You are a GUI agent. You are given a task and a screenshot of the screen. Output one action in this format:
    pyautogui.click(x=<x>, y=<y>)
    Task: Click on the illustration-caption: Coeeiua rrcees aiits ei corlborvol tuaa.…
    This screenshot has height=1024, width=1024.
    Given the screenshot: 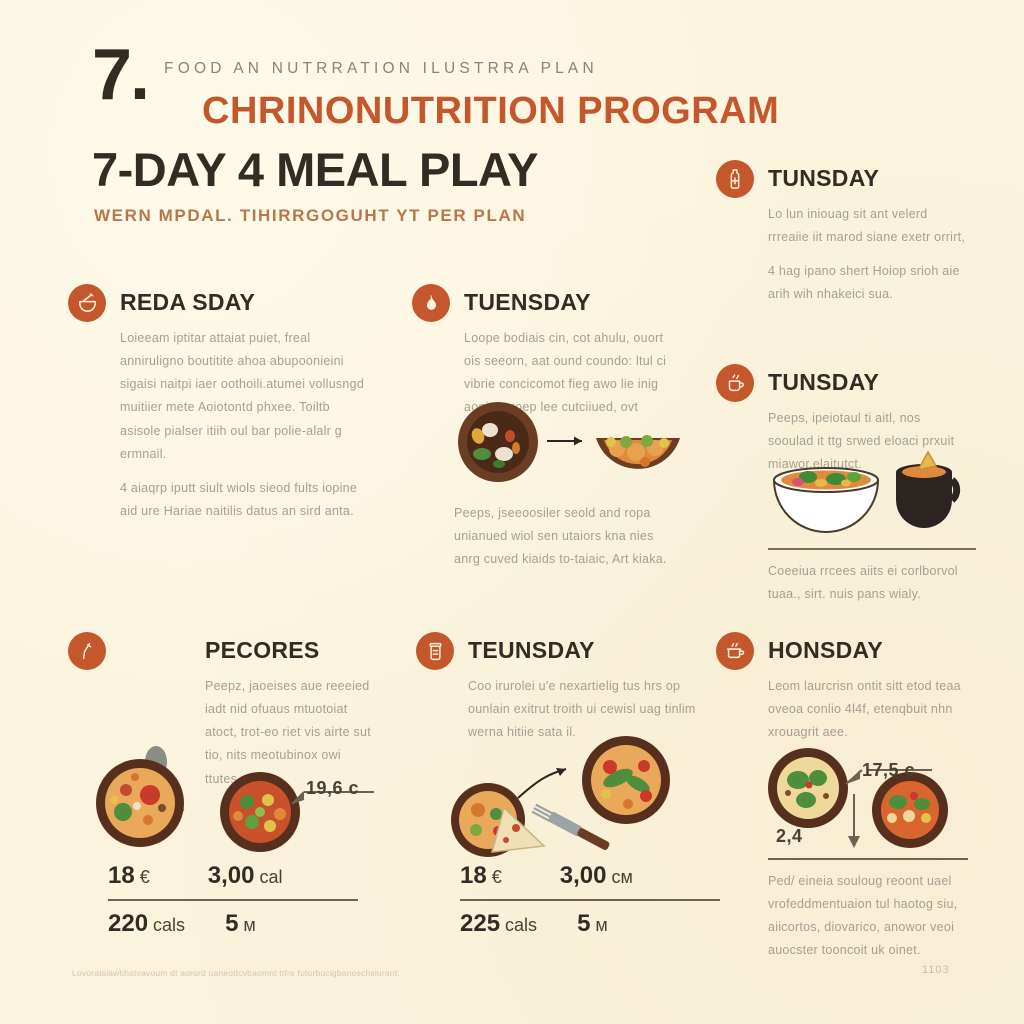 What is the action you would take?
    pyautogui.click(x=863, y=583)
    